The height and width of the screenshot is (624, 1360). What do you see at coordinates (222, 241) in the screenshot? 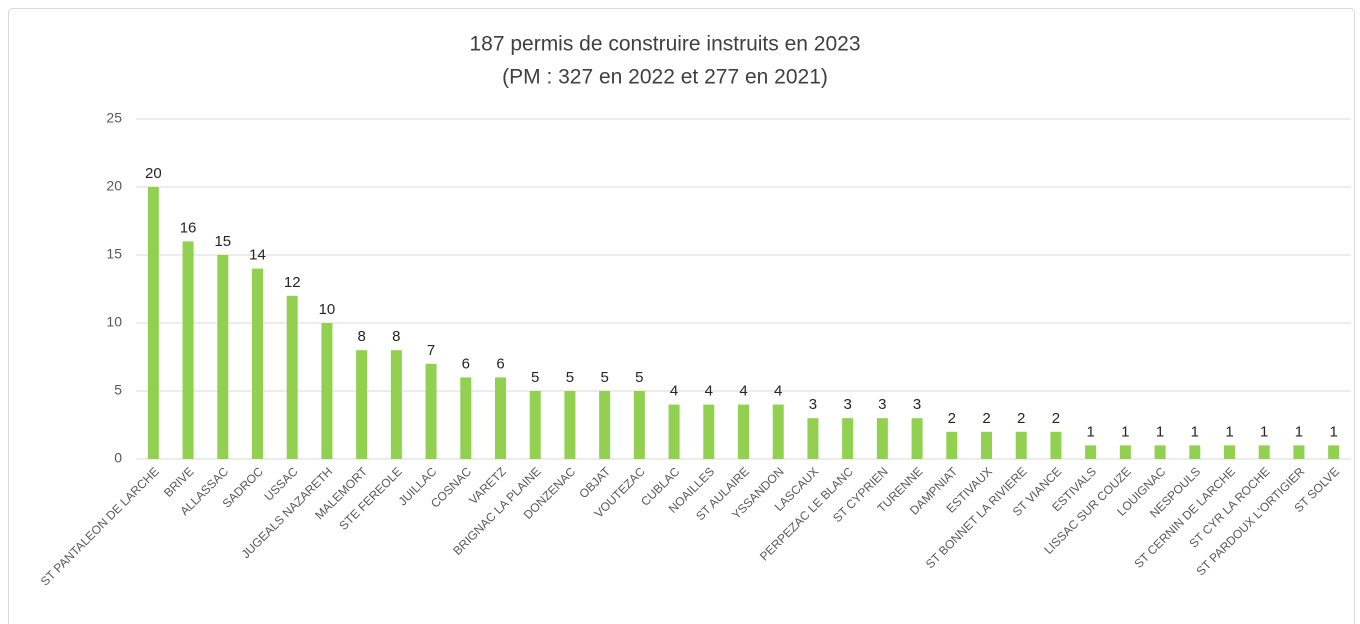
I see `value-label: 15` at bounding box center [222, 241].